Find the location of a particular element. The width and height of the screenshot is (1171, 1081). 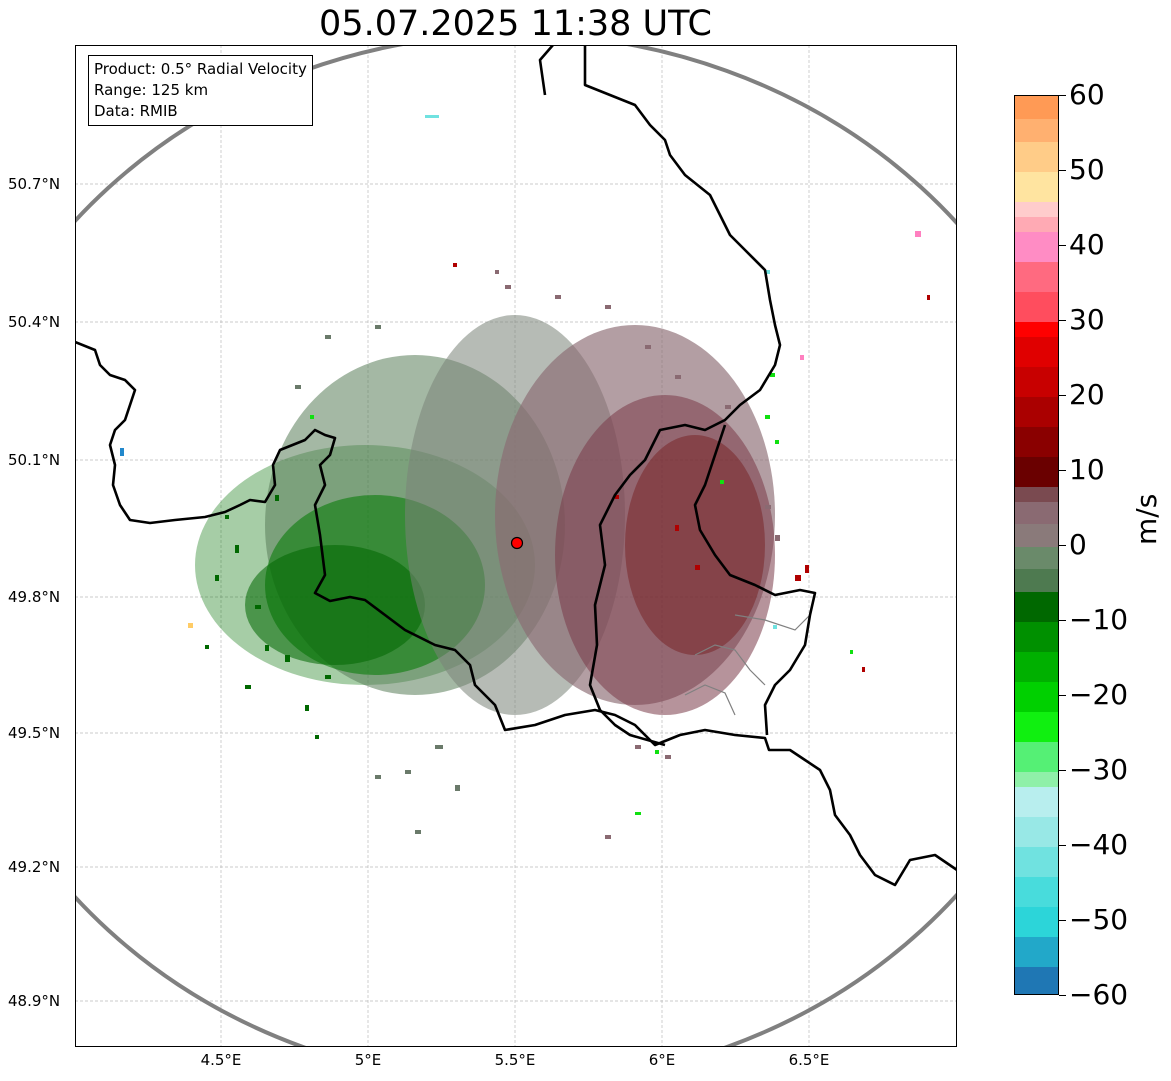

lon-label: 5°E is located at coordinates (368, 1060).